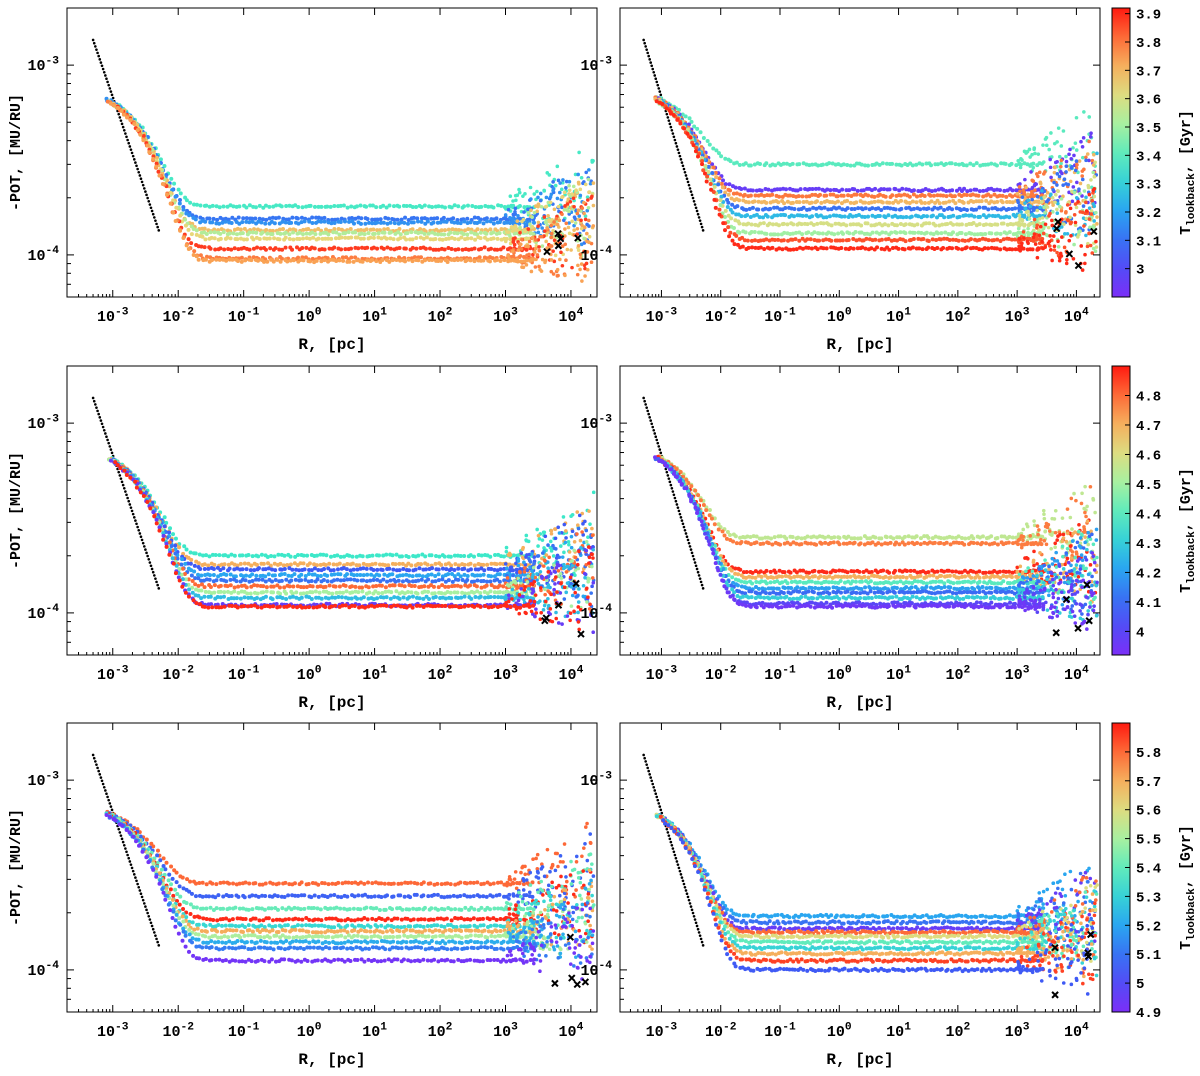 The width and height of the screenshot is (1200, 1076). I want to click on series-band, so click(352, 186).